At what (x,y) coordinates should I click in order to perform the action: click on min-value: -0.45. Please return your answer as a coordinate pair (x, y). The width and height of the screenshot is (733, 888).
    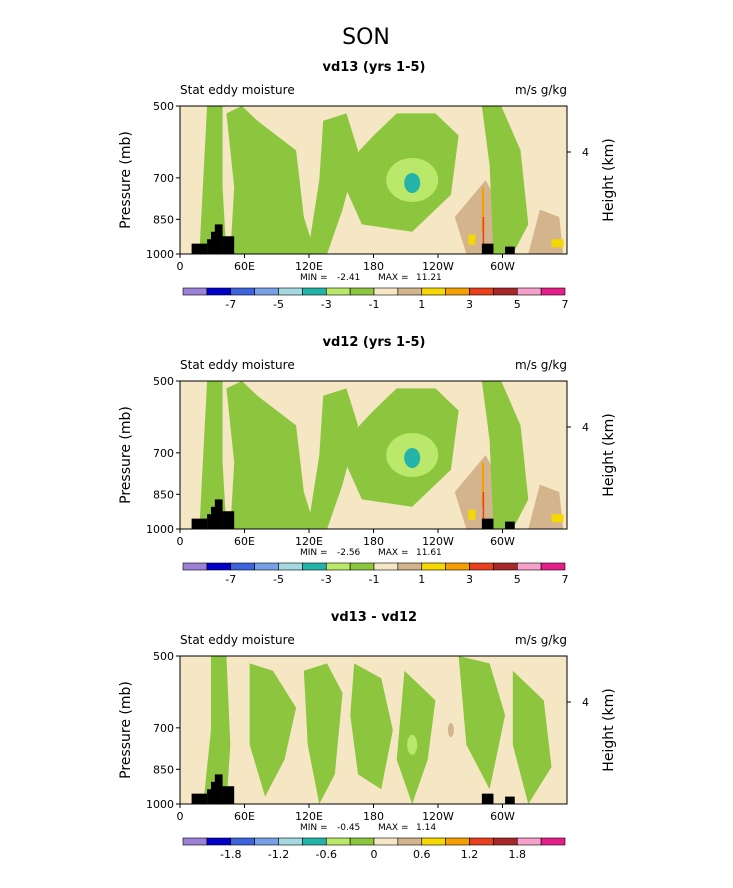
    Looking at the image, I should click on (348, 828).